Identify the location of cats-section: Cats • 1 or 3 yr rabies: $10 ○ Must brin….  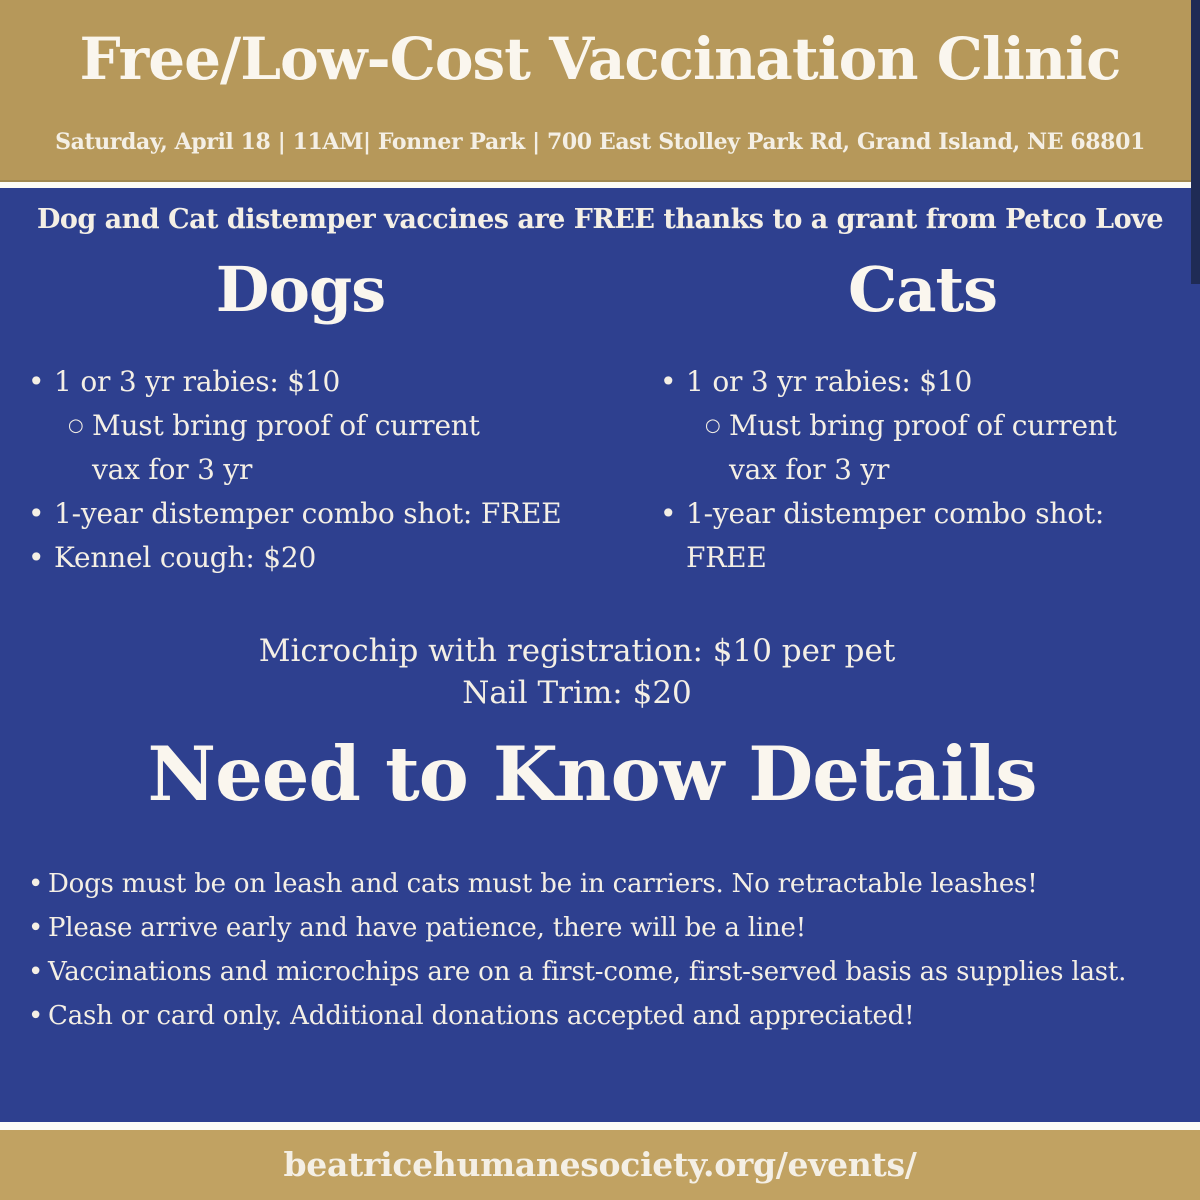
(922, 417).